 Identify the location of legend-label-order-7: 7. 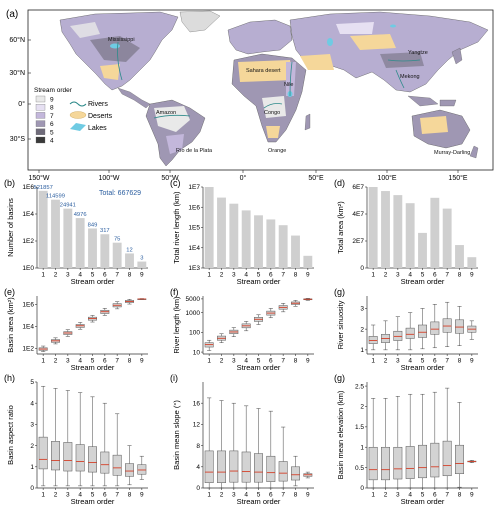
(52, 116).